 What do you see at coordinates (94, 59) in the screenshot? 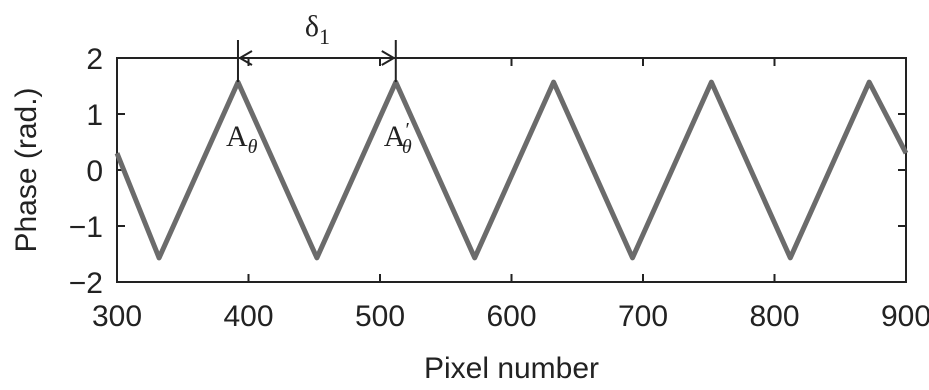
I see `y-tick-label: 2` at bounding box center [94, 59].